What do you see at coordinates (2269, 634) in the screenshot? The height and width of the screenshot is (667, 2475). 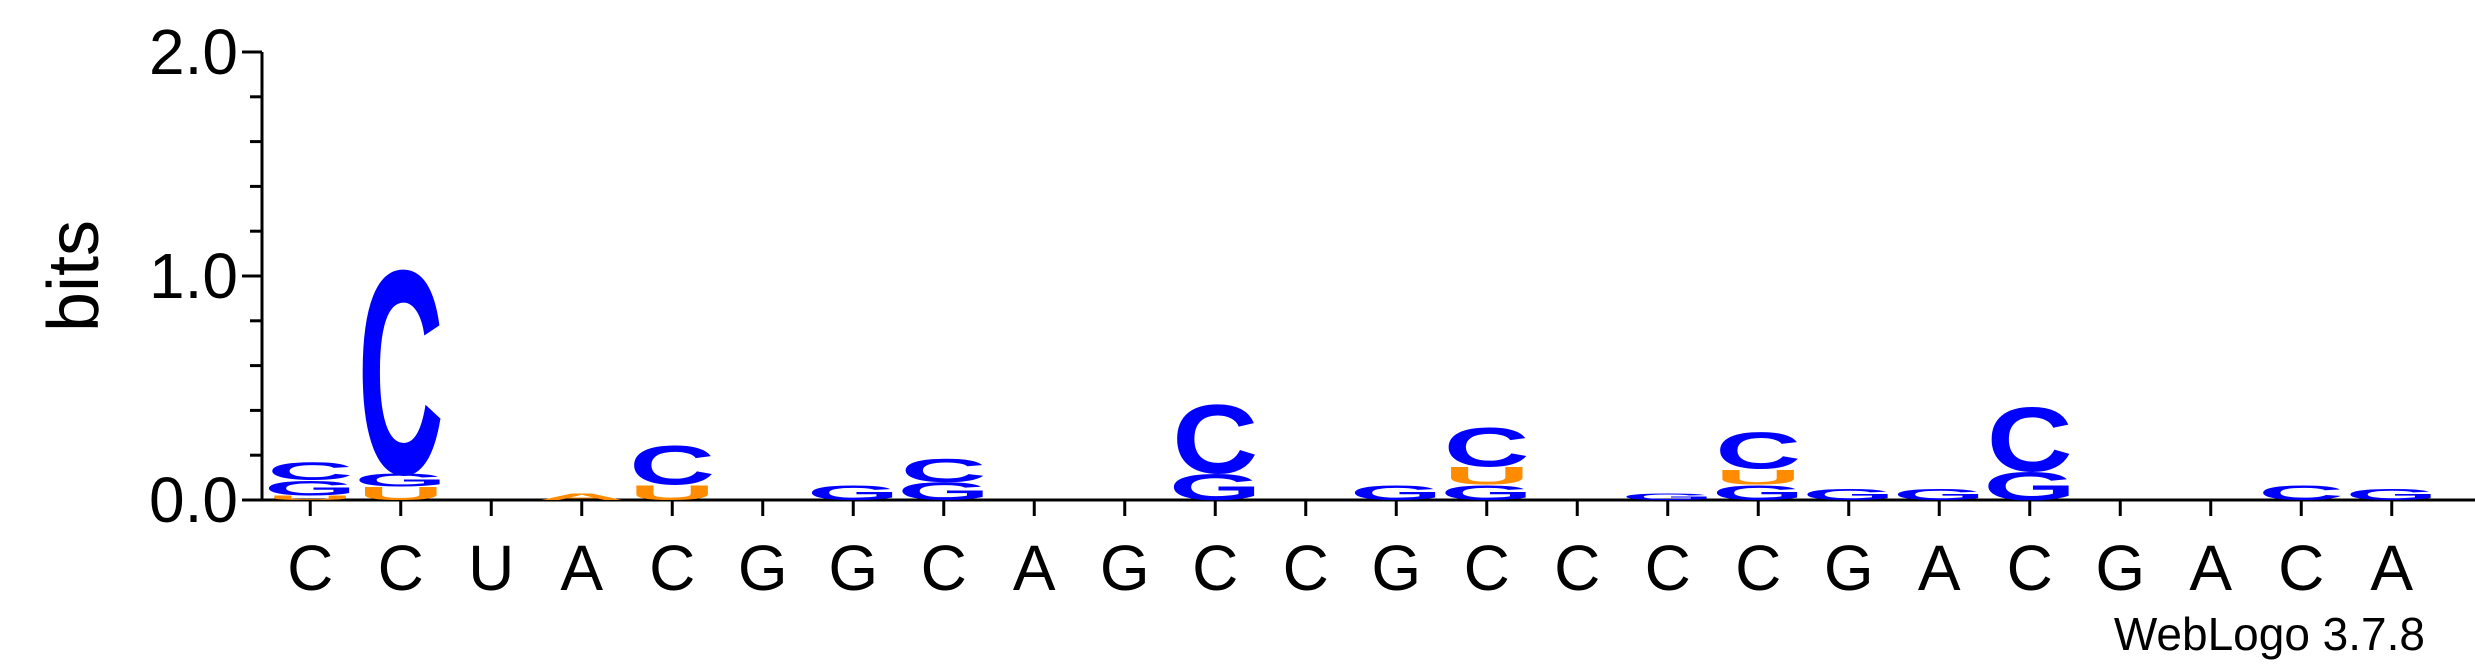 I see `weblogo-credit: WebLogo 3.7.8` at bounding box center [2269, 634].